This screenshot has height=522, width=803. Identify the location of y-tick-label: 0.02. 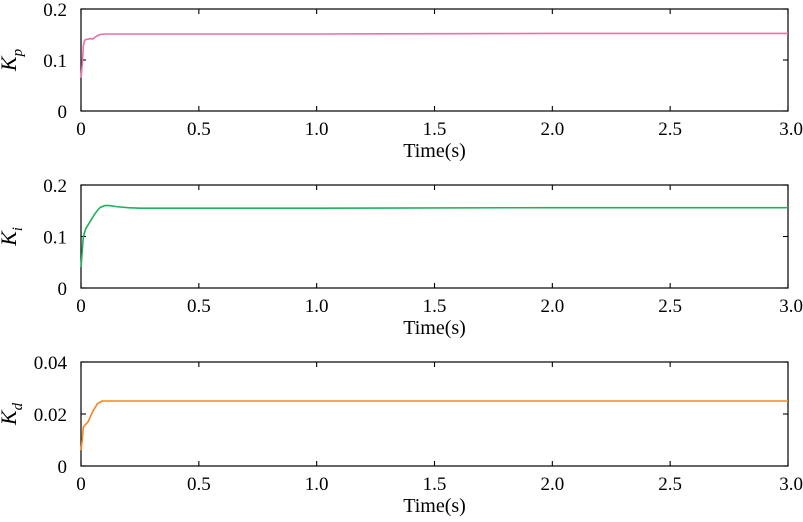
(50, 415).